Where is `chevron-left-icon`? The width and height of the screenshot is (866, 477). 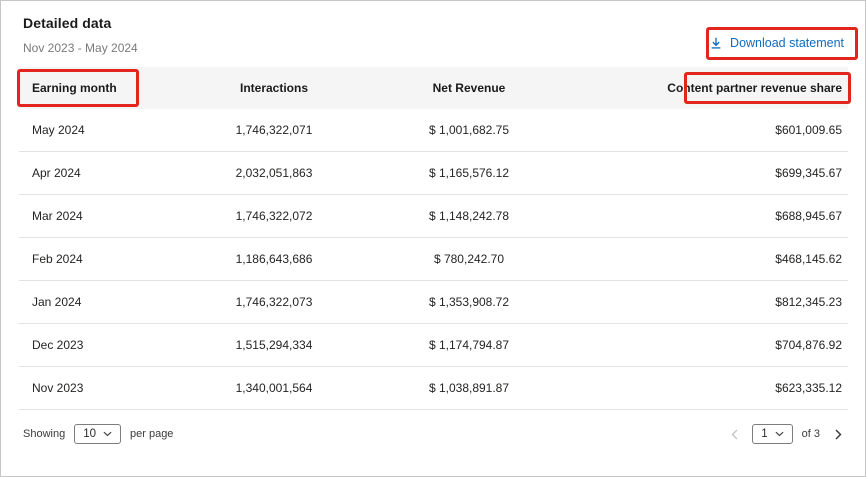
chevron-left-icon is located at coordinates (734, 434).